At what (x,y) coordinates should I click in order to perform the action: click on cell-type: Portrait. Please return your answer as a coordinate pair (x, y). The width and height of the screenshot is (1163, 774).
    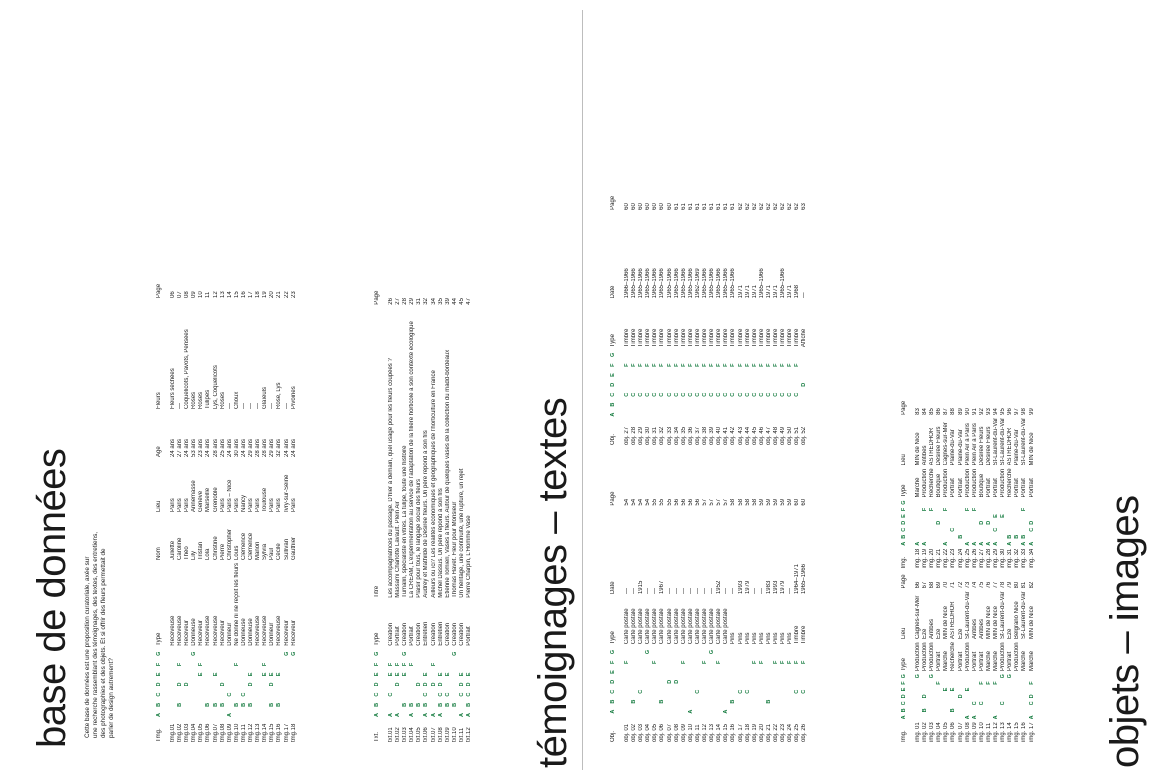
    Looking at the image, I should click on (981, 661).